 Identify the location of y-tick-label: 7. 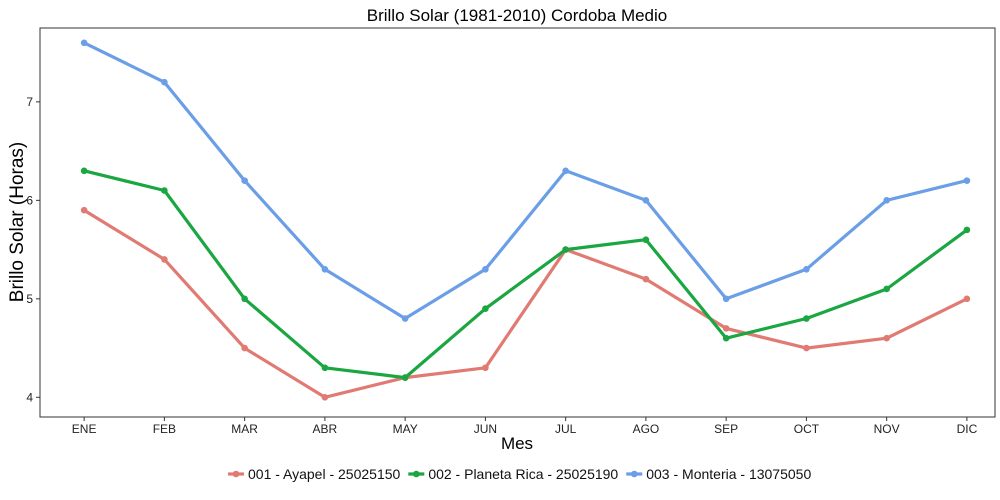
(29, 102).